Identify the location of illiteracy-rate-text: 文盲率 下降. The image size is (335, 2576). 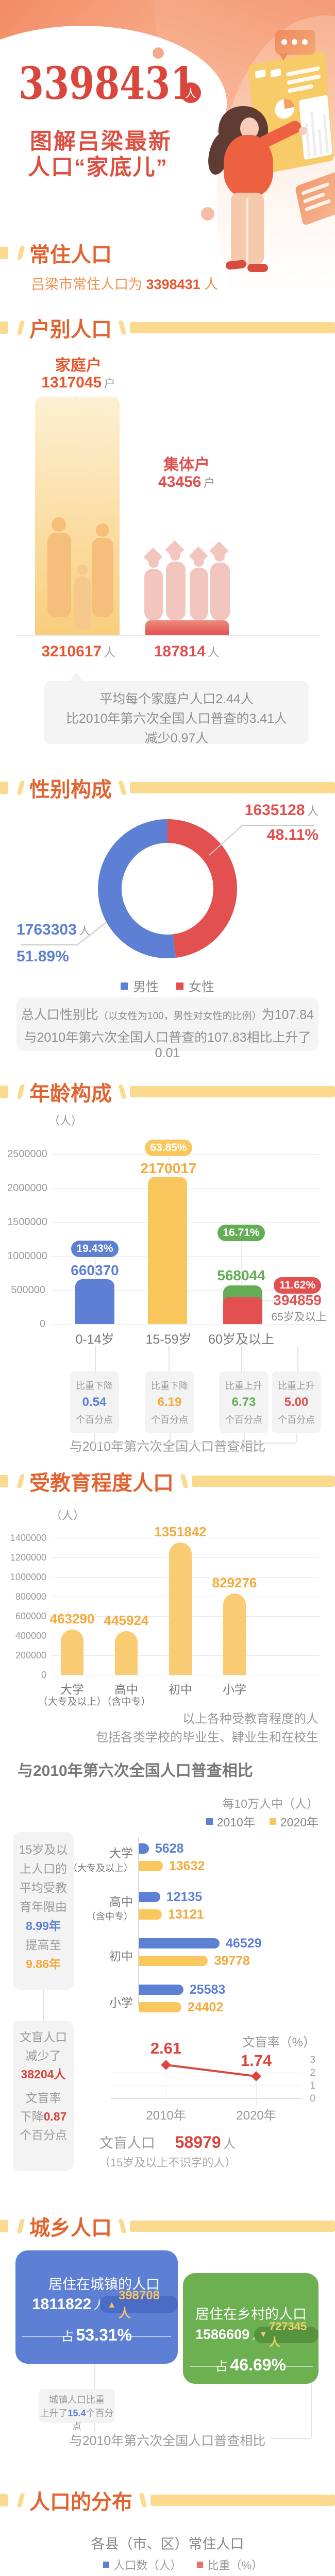
(40, 2107).